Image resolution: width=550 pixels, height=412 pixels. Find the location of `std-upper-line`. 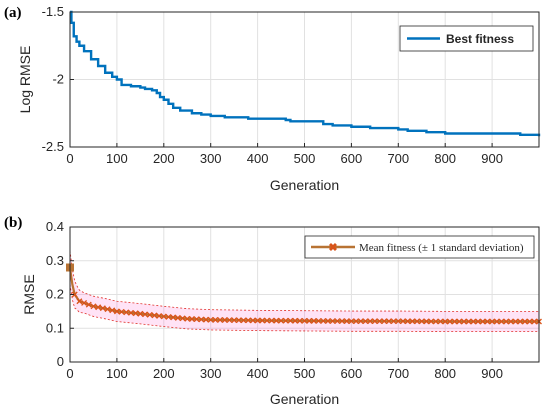

std-upper-line is located at coordinates (304, 281).